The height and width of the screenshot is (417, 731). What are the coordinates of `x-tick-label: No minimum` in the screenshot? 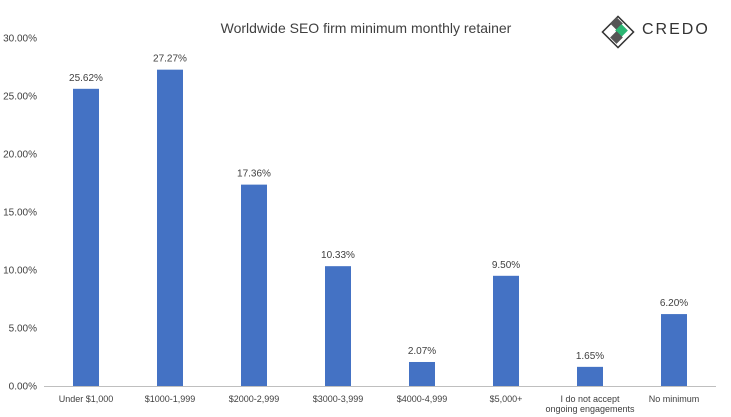 It's located at (674, 399).